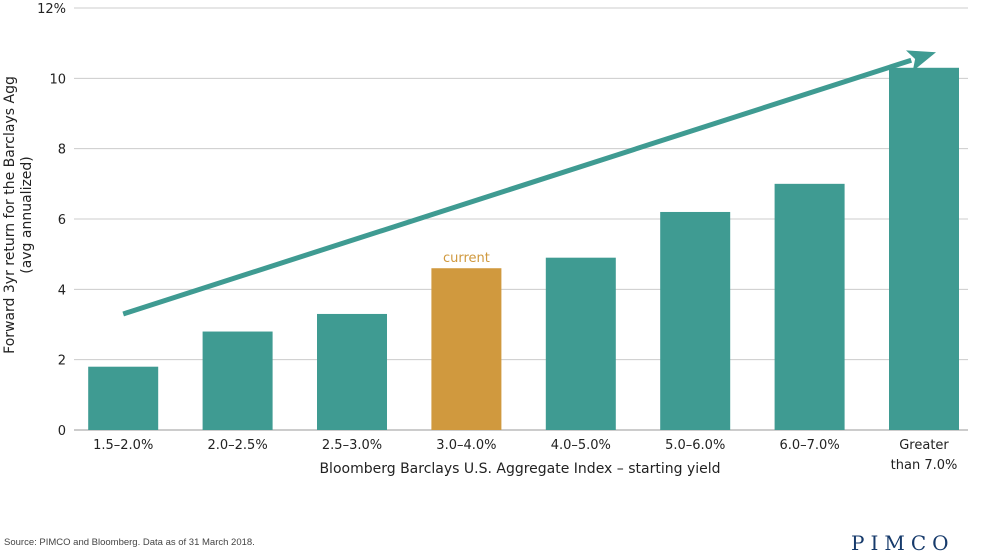  Describe the element at coordinates (123, 445) in the screenshot. I see `x-tick-label: 1.5–2.0%` at that location.